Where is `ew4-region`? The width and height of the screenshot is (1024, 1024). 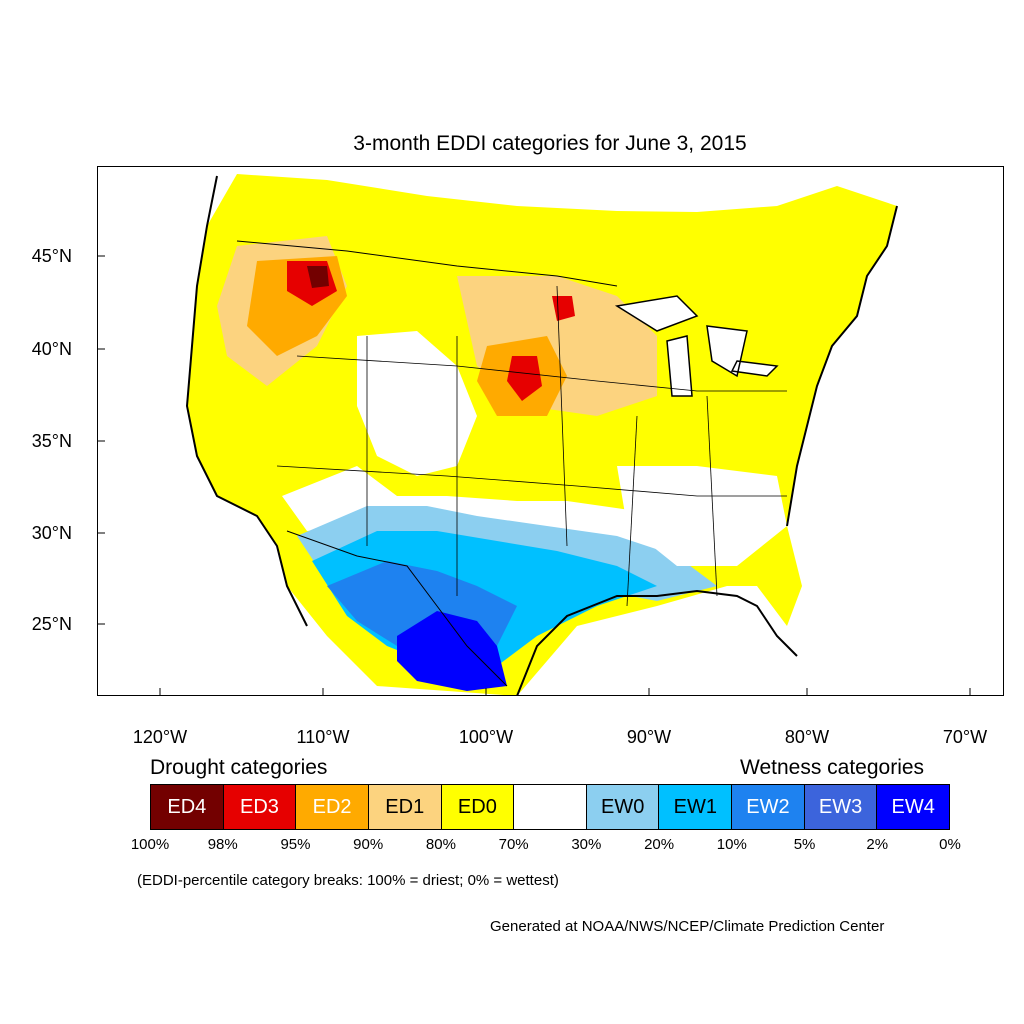 ew4-region is located at coordinates (452, 651).